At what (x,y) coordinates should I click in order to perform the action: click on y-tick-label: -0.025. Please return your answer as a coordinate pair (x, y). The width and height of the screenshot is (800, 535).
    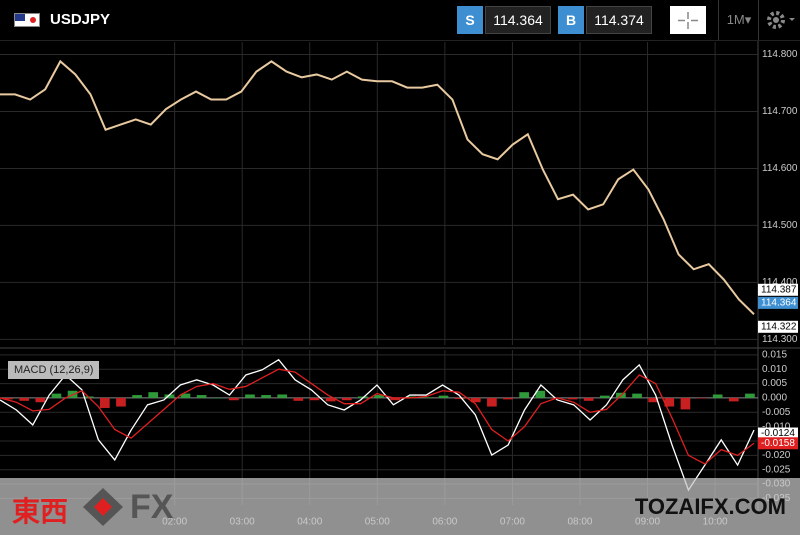
    Looking at the image, I should click on (776, 469).